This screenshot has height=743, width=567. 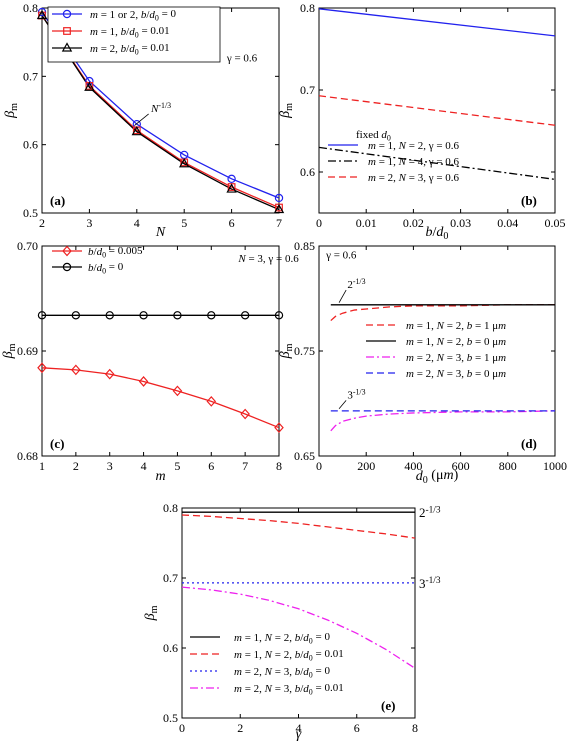 I want to click on panel-label: (c), so click(x=57, y=443).